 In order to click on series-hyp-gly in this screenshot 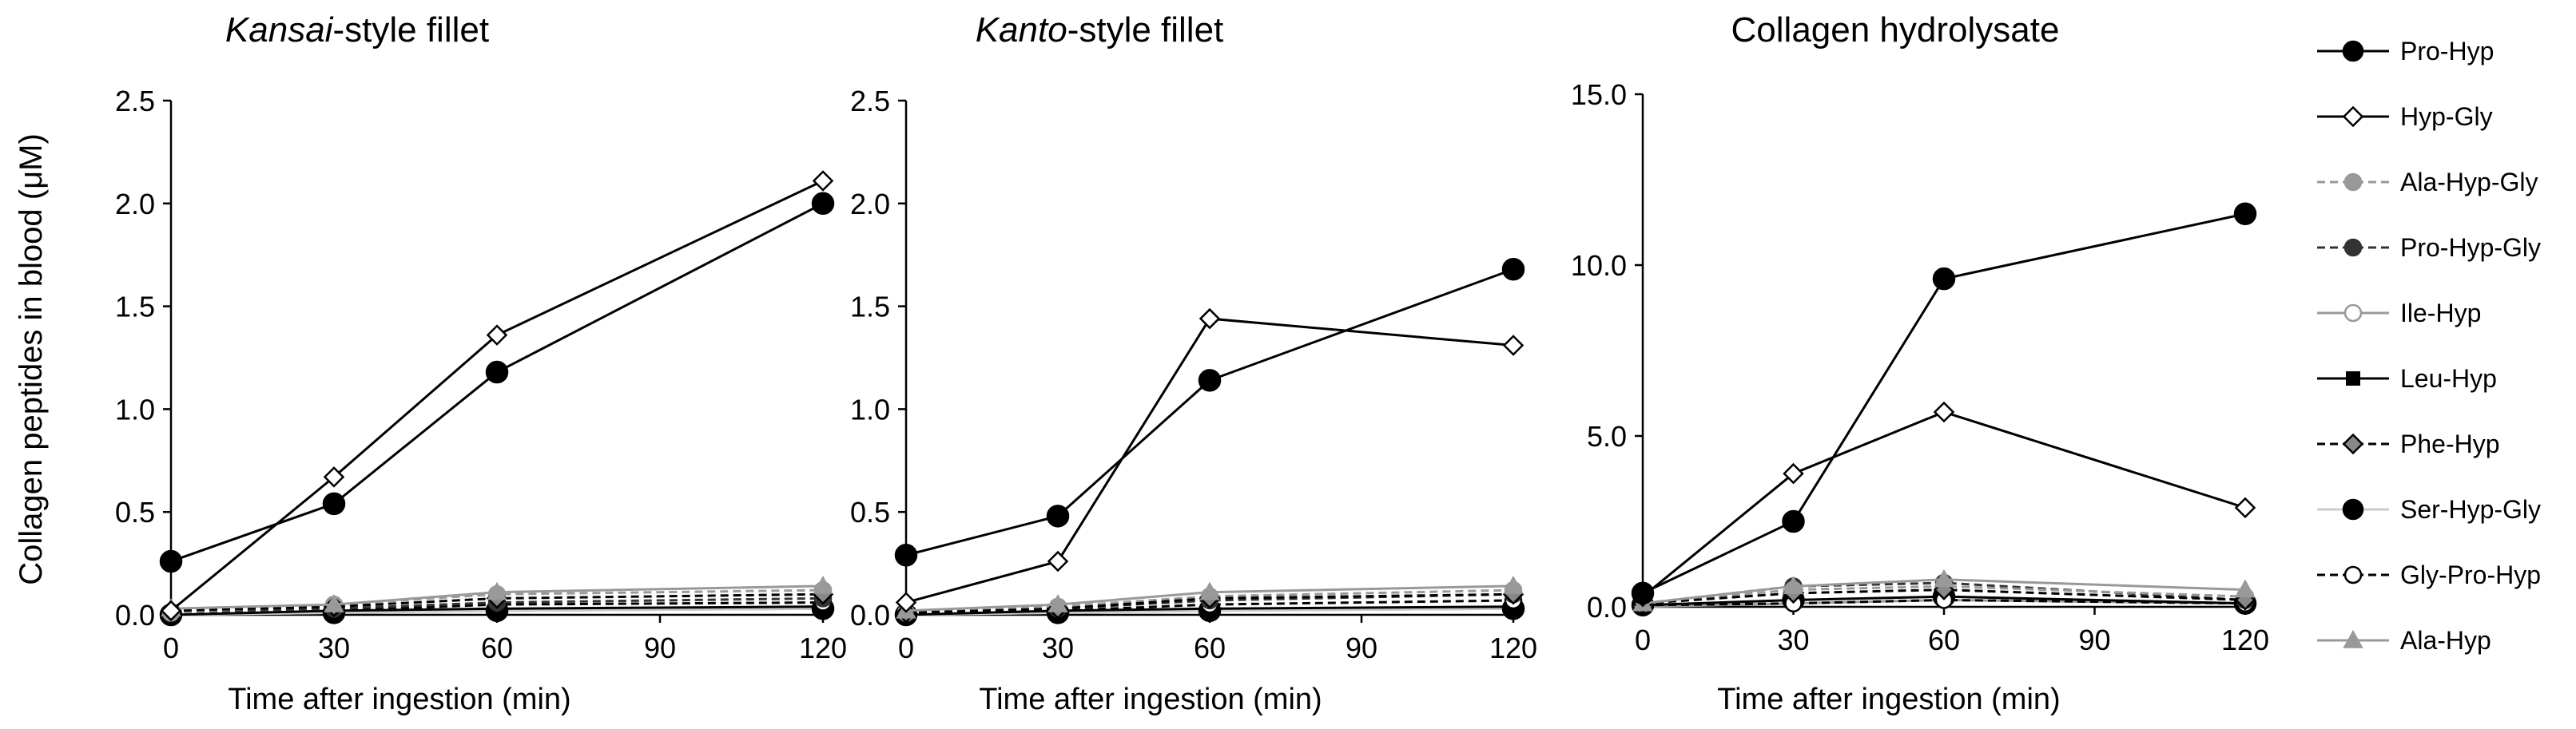, I will do `click(1210, 460)`.